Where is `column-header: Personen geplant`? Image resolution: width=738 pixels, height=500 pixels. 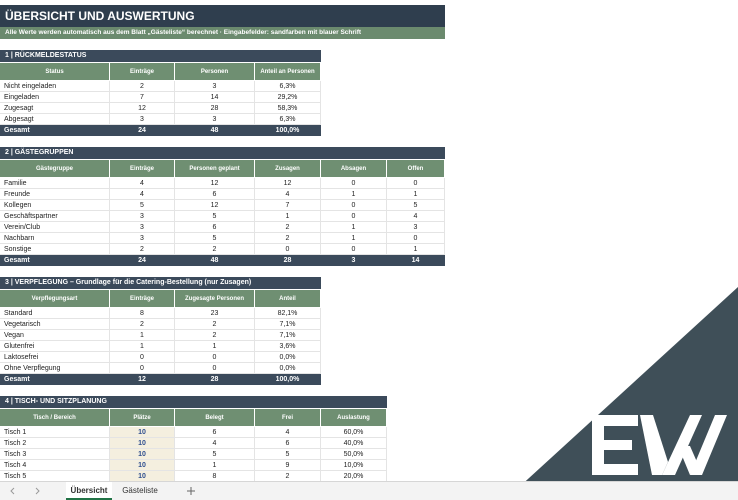 column-header: Personen geplant is located at coordinates (215, 168).